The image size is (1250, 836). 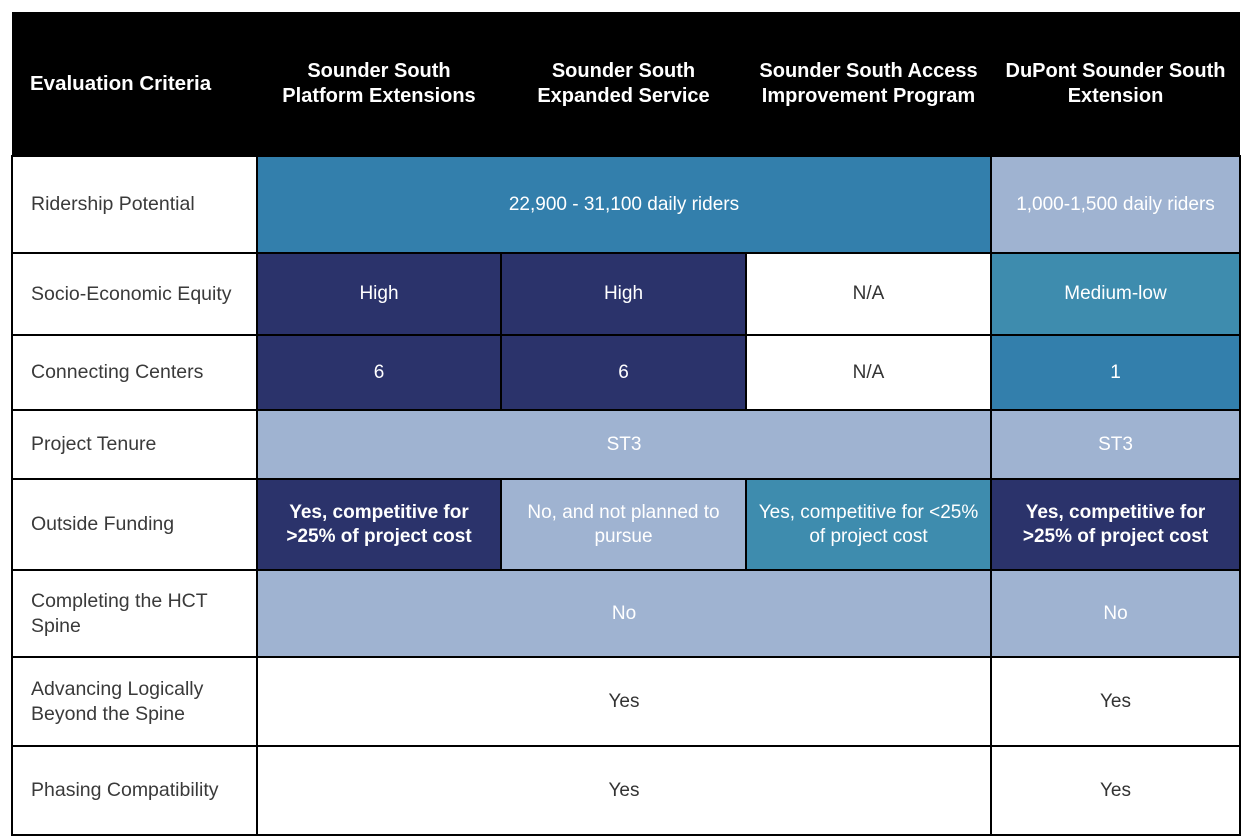 I want to click on table-cell: 1, so click(x=1115, y=372).